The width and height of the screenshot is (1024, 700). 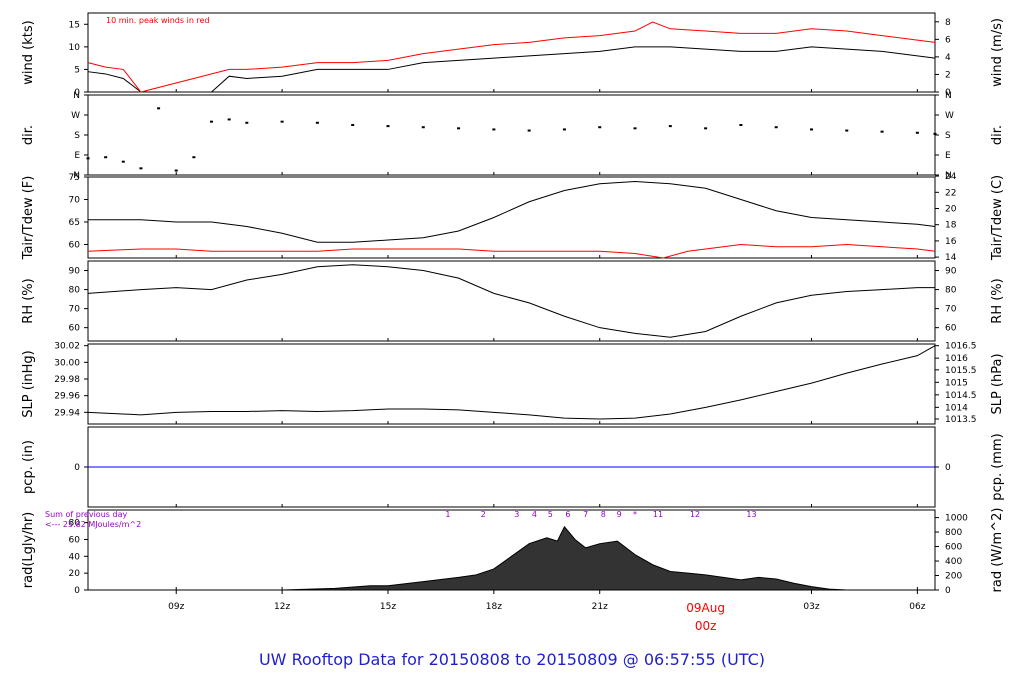 I want to click on y-tick-label-left: S, so click(x=77, y=136).